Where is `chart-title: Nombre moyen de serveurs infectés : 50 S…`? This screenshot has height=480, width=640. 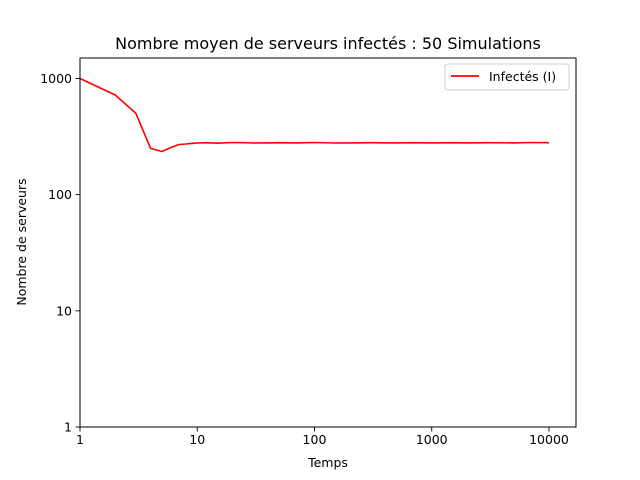
chart-title: Nombre moyen de serveurs infectés : 50 S… is located at coordinates (328, 43).